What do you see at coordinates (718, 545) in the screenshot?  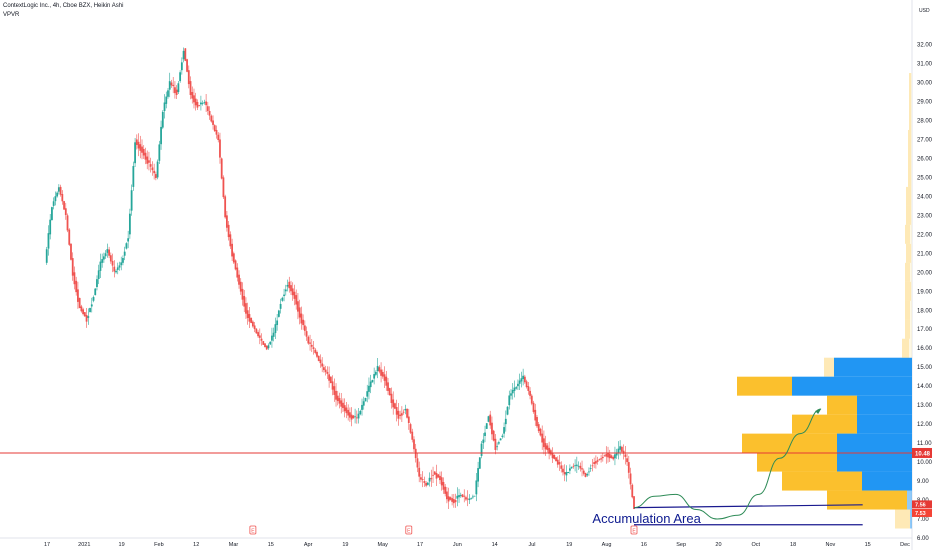 I see `x-tick-label: 20` at bounding box center [718, 545].